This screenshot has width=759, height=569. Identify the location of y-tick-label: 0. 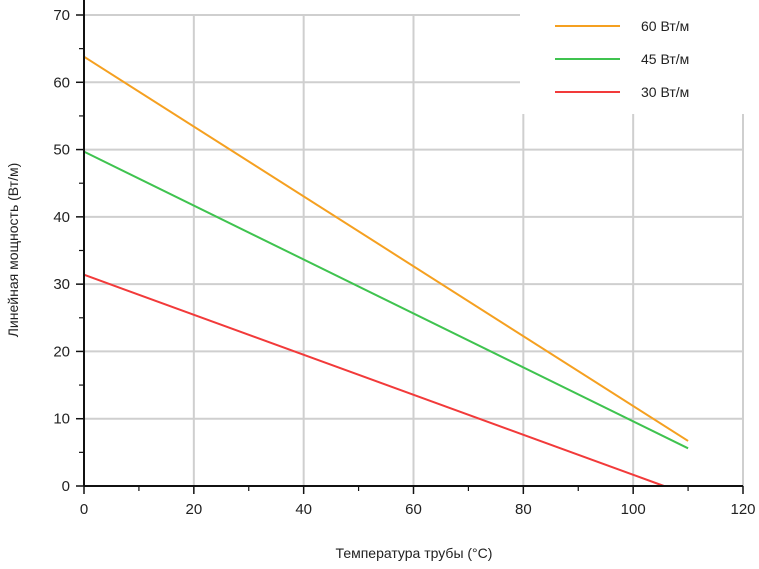
(66, 486).